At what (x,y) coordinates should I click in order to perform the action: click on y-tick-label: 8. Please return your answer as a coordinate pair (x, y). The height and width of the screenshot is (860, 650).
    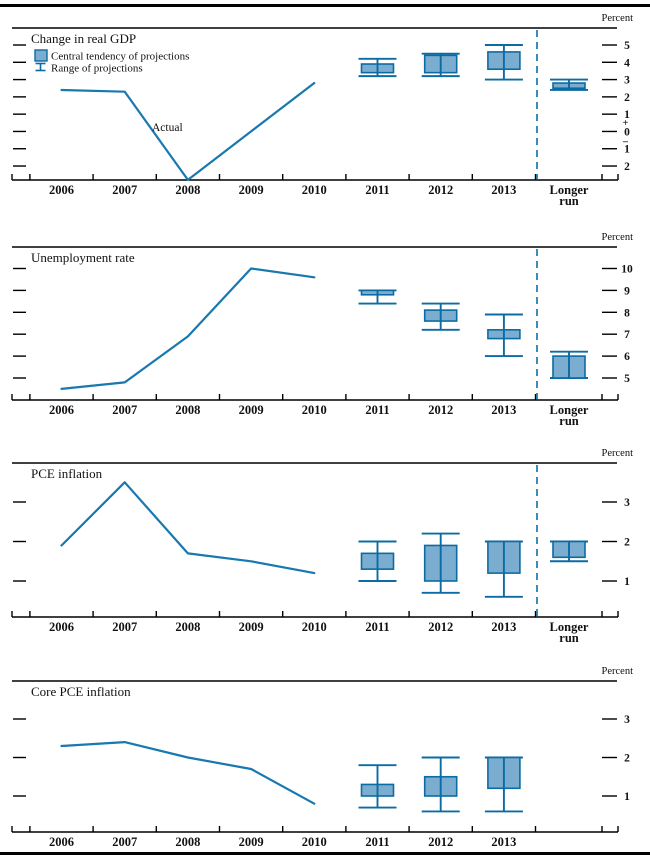
    Looking at the image, I should click on (627, 313).